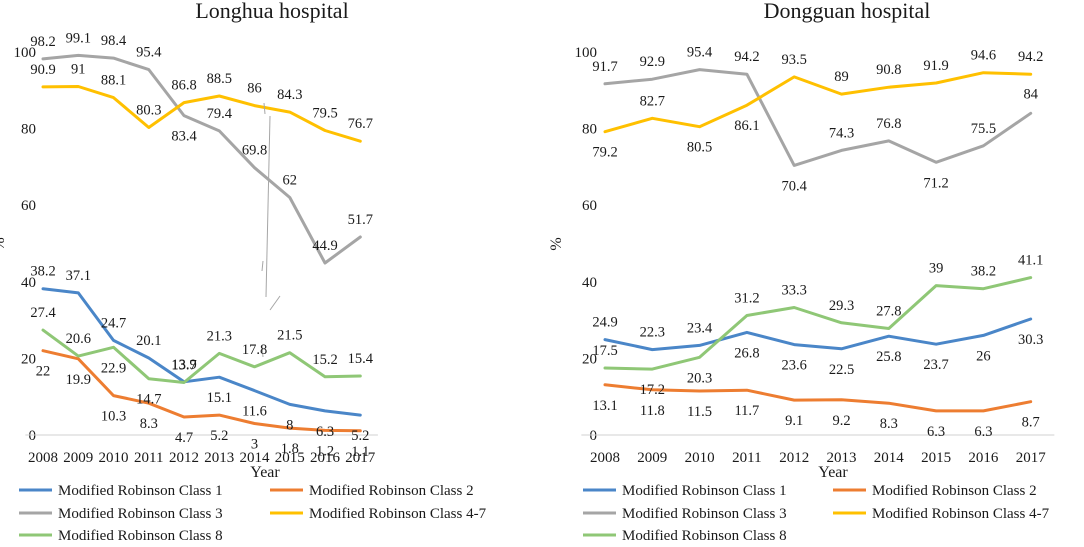  I want to click on data-label: 13.7, so click(183, 366).